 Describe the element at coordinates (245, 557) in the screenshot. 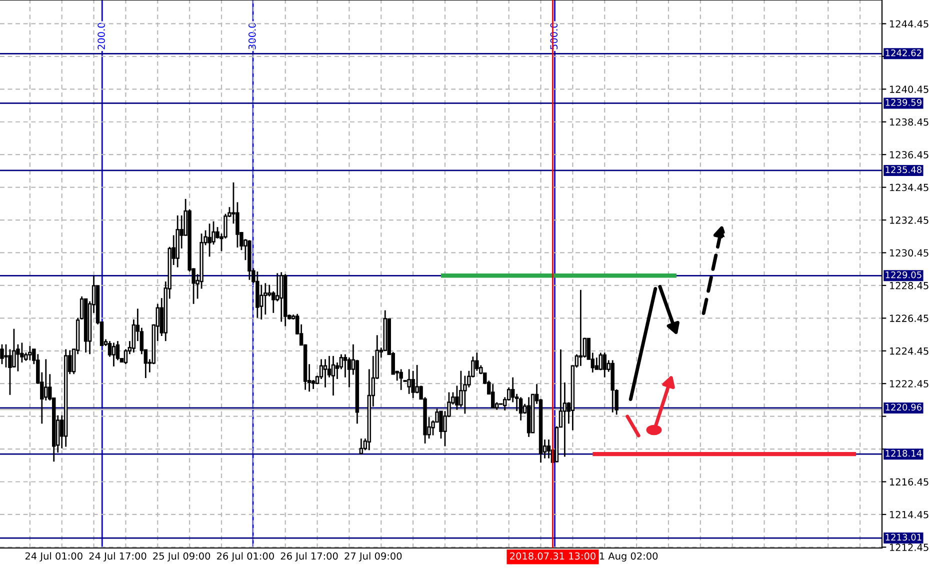

I see `x-tick-label: 26 Jul 01:00` at that location.